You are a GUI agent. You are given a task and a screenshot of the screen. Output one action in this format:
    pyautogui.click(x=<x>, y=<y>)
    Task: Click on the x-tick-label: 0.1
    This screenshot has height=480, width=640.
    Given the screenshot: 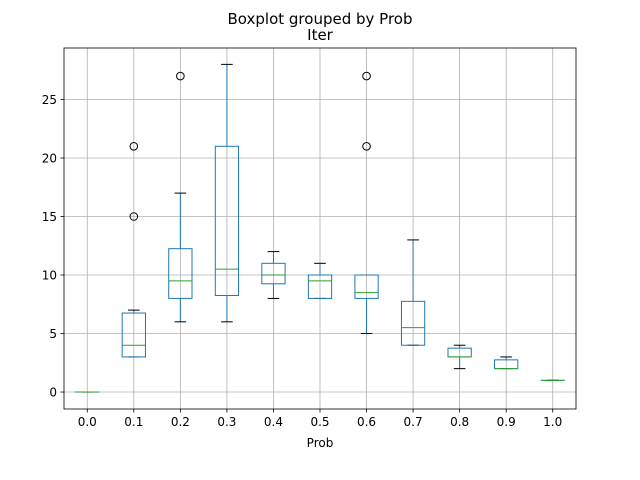 What is the action you would take?
    pyautogui.click(x=133, y=422)
    